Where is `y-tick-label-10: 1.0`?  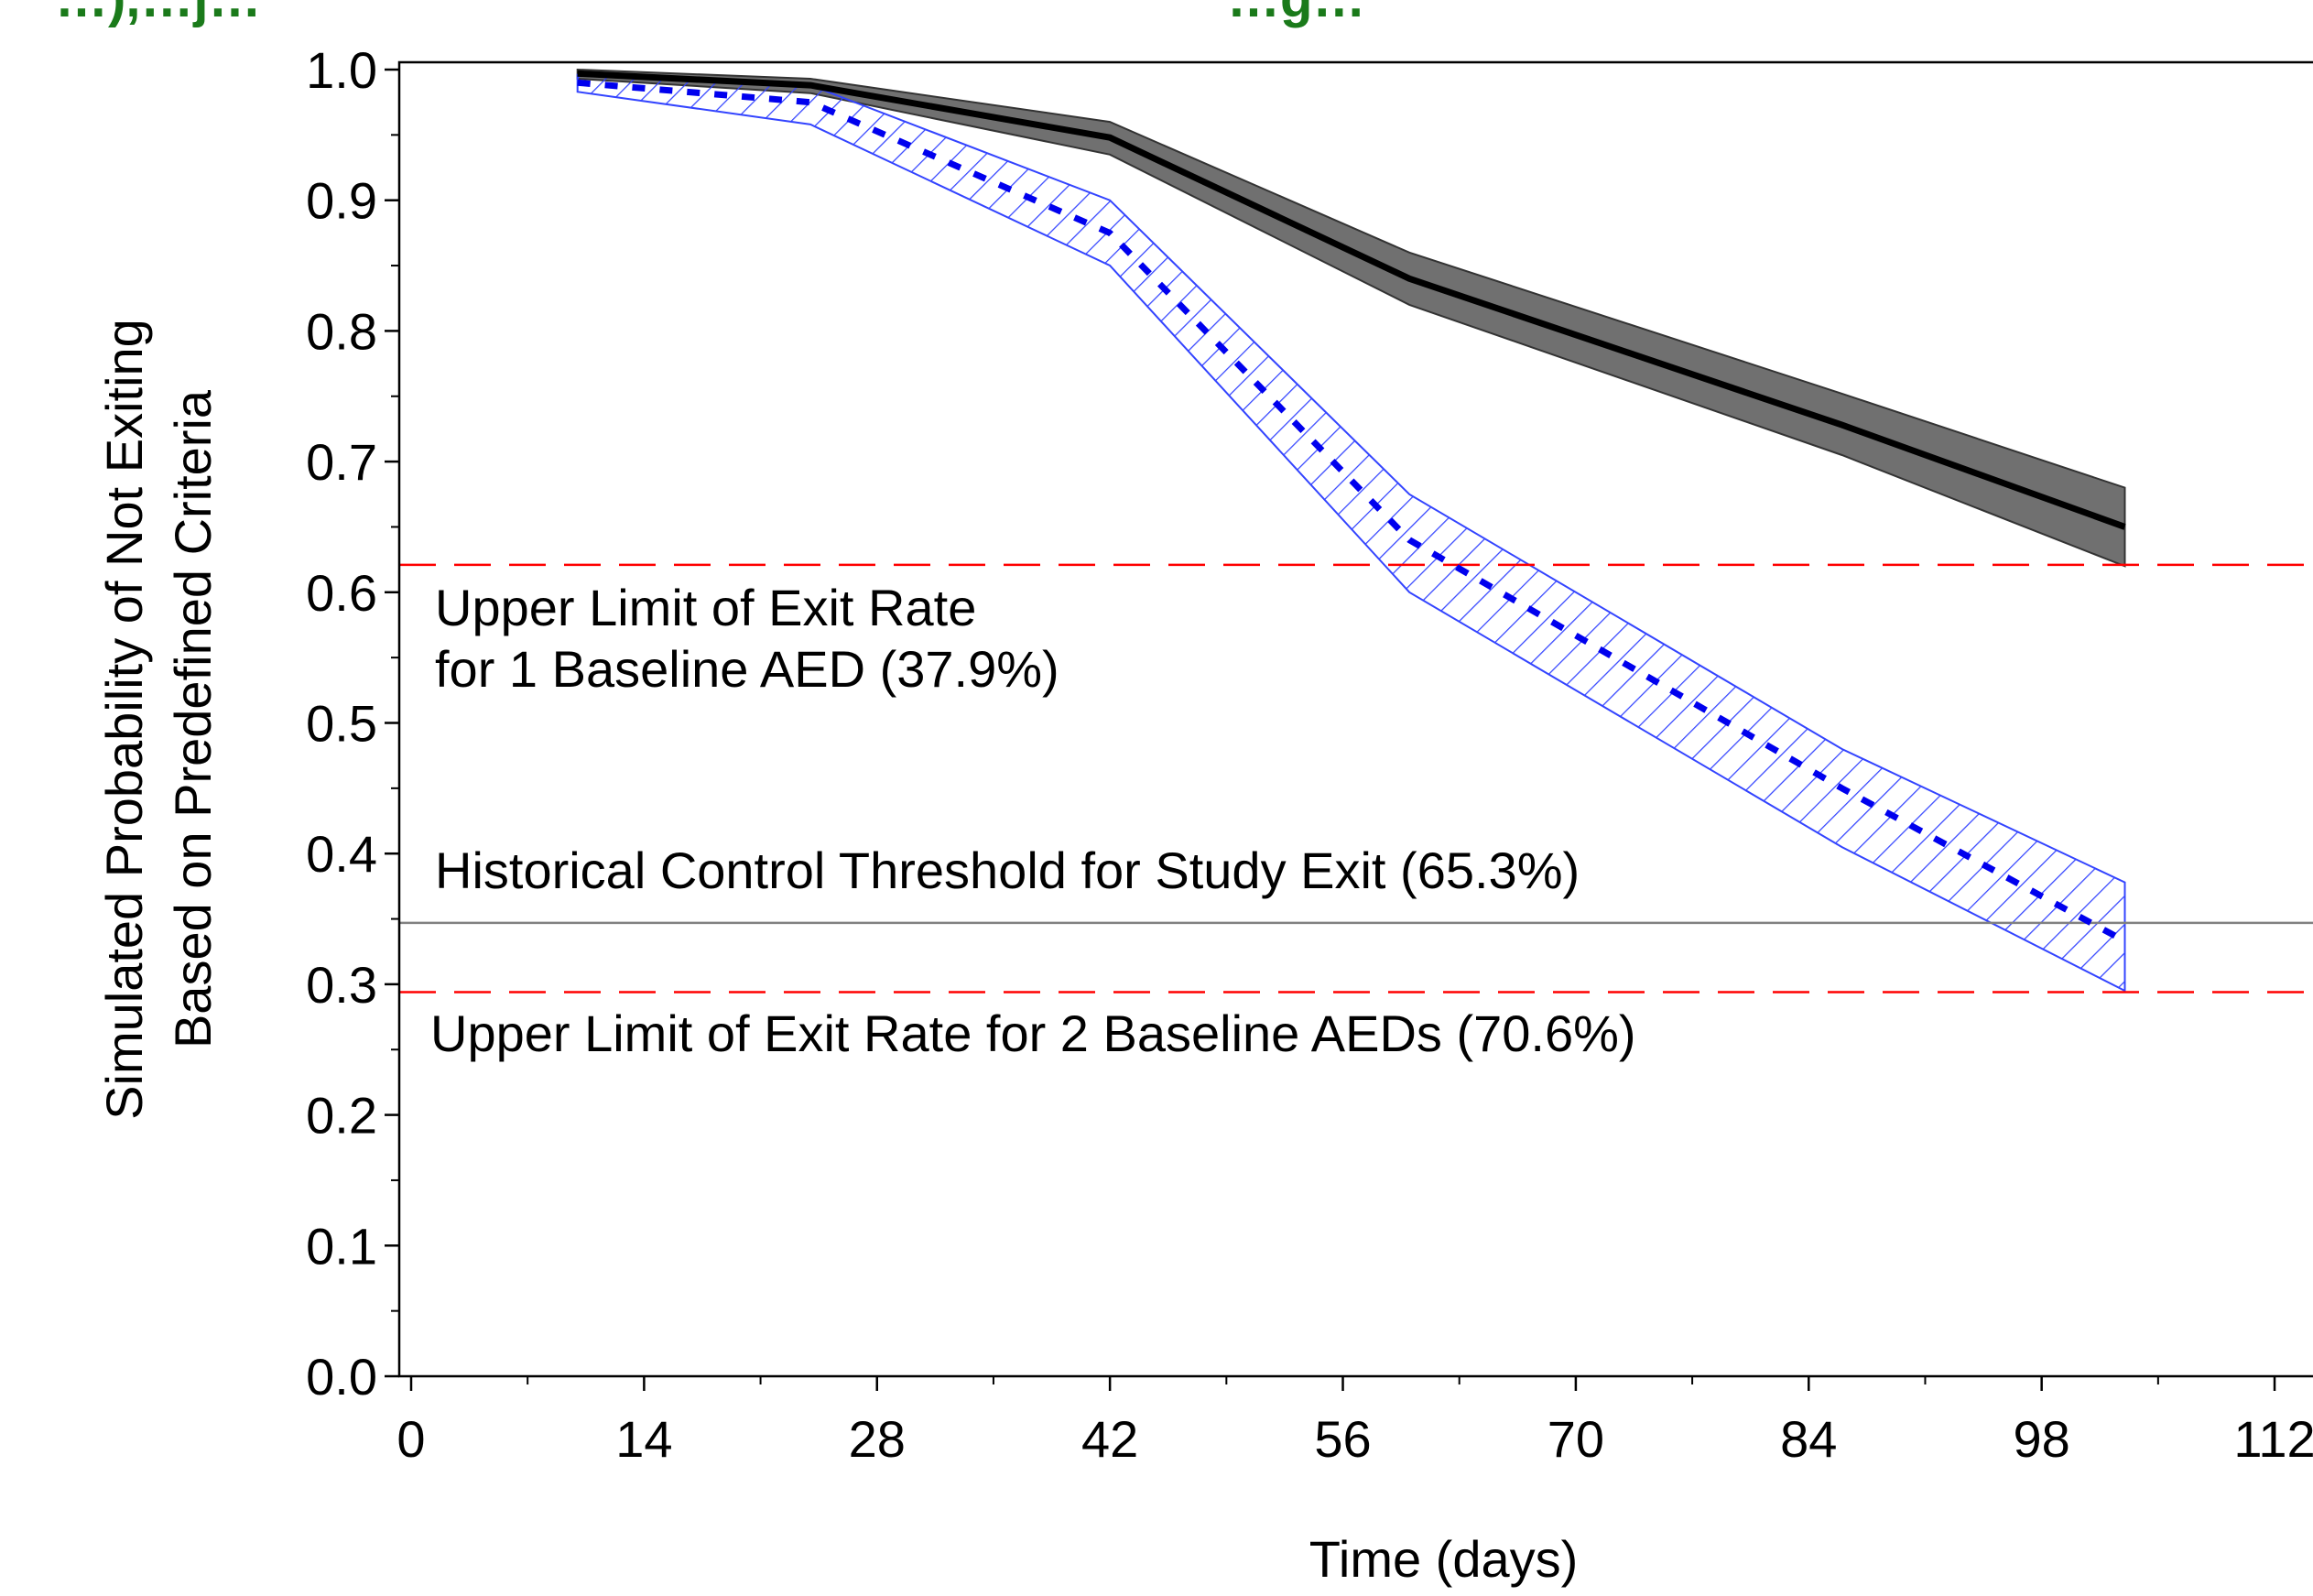
y-tick-label-10: 1.0 is located at coordinates (341, 70).